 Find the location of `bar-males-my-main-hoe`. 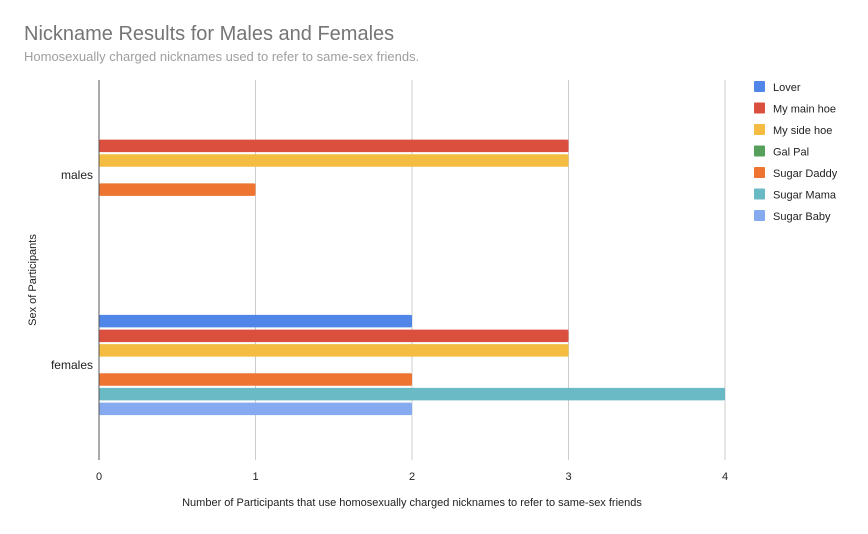

bar-males-my-main-hoe is located at coordinates (334, 146).